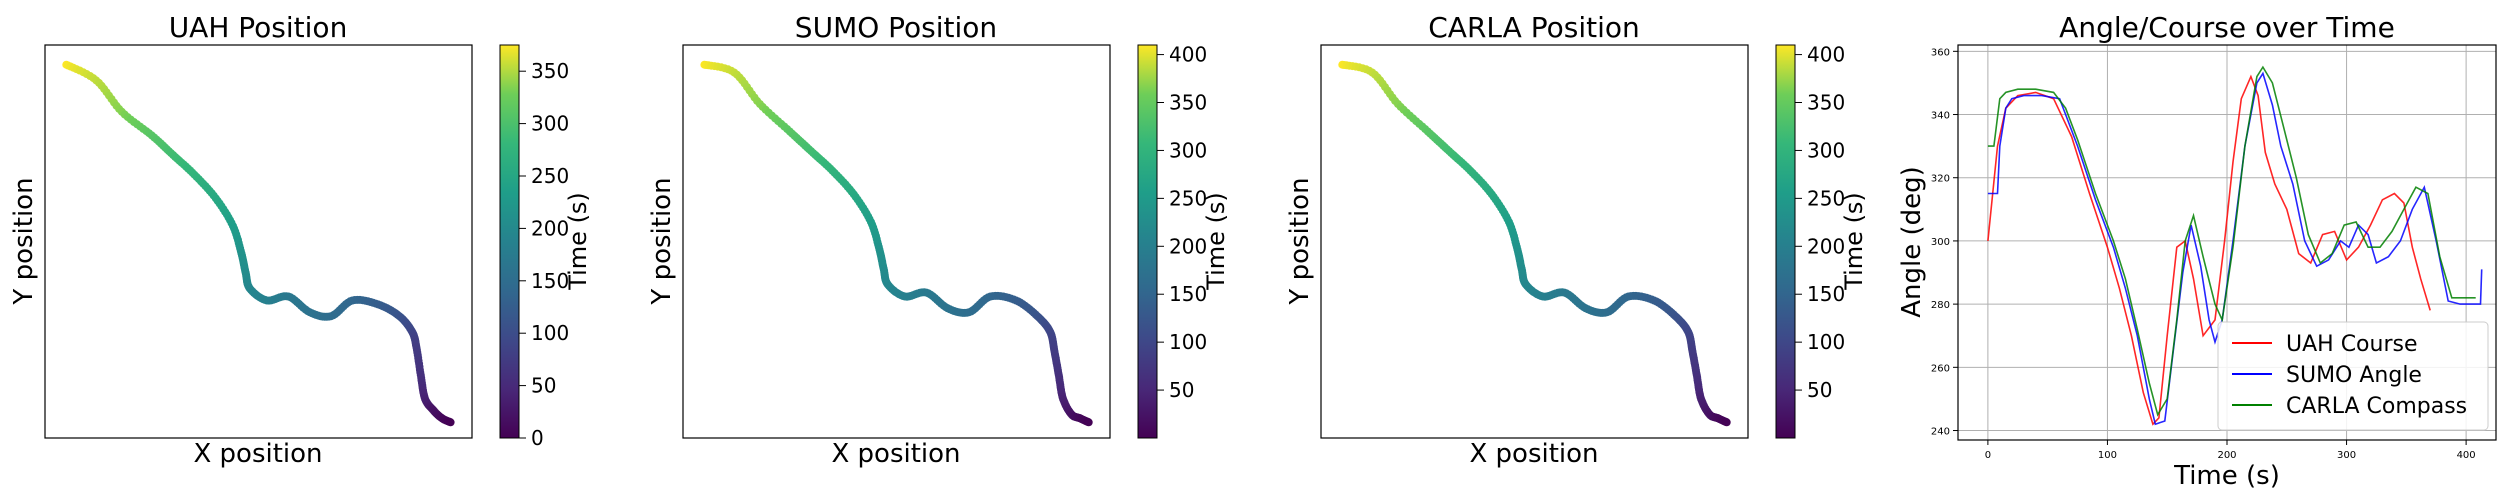 Image resolution: width=2500 pixels, height=500 pixels. What do you see at coordinates (1182, 222) in the screenshot?
I see `sumo-colorbar-ticks: 50 100 150 200 250 300 350 400` at bounding box center [1182, 222].